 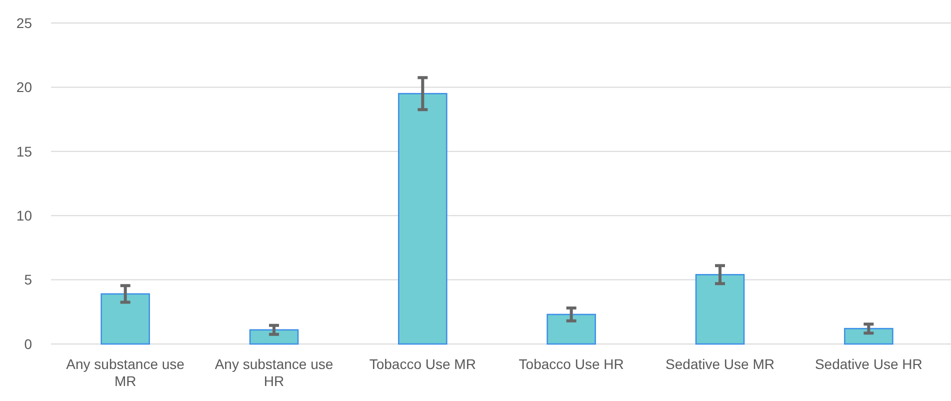 I want to click on x-tick-label: Tobacco Use MR, so click(x=422, y=364).